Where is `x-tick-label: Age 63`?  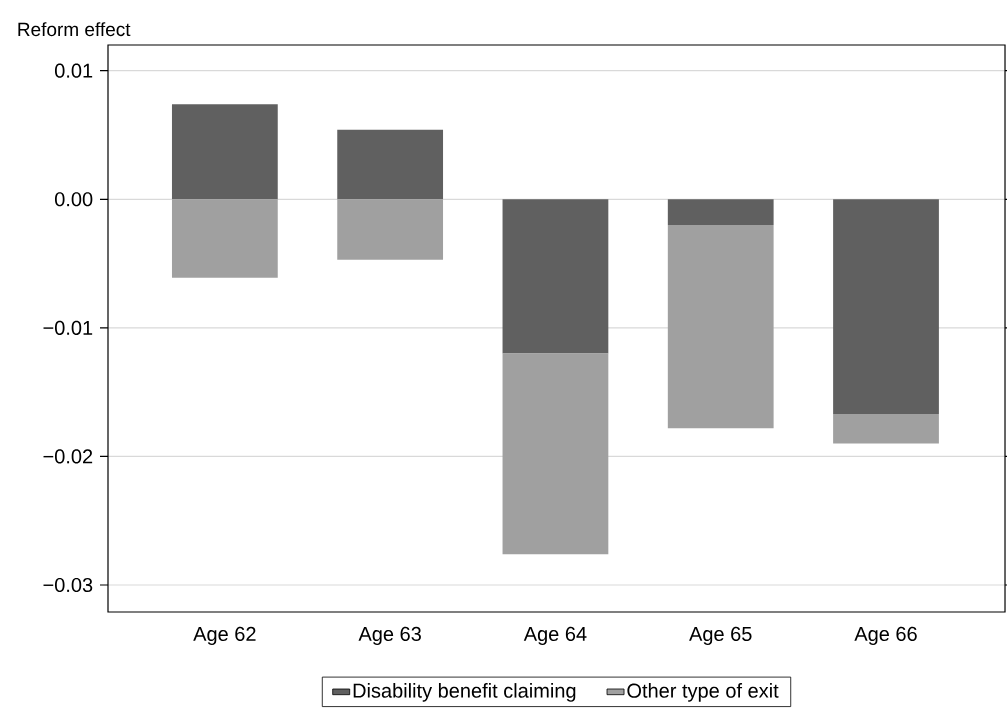
x-tick-label: Age 63 is located at coordinates (389, 635).